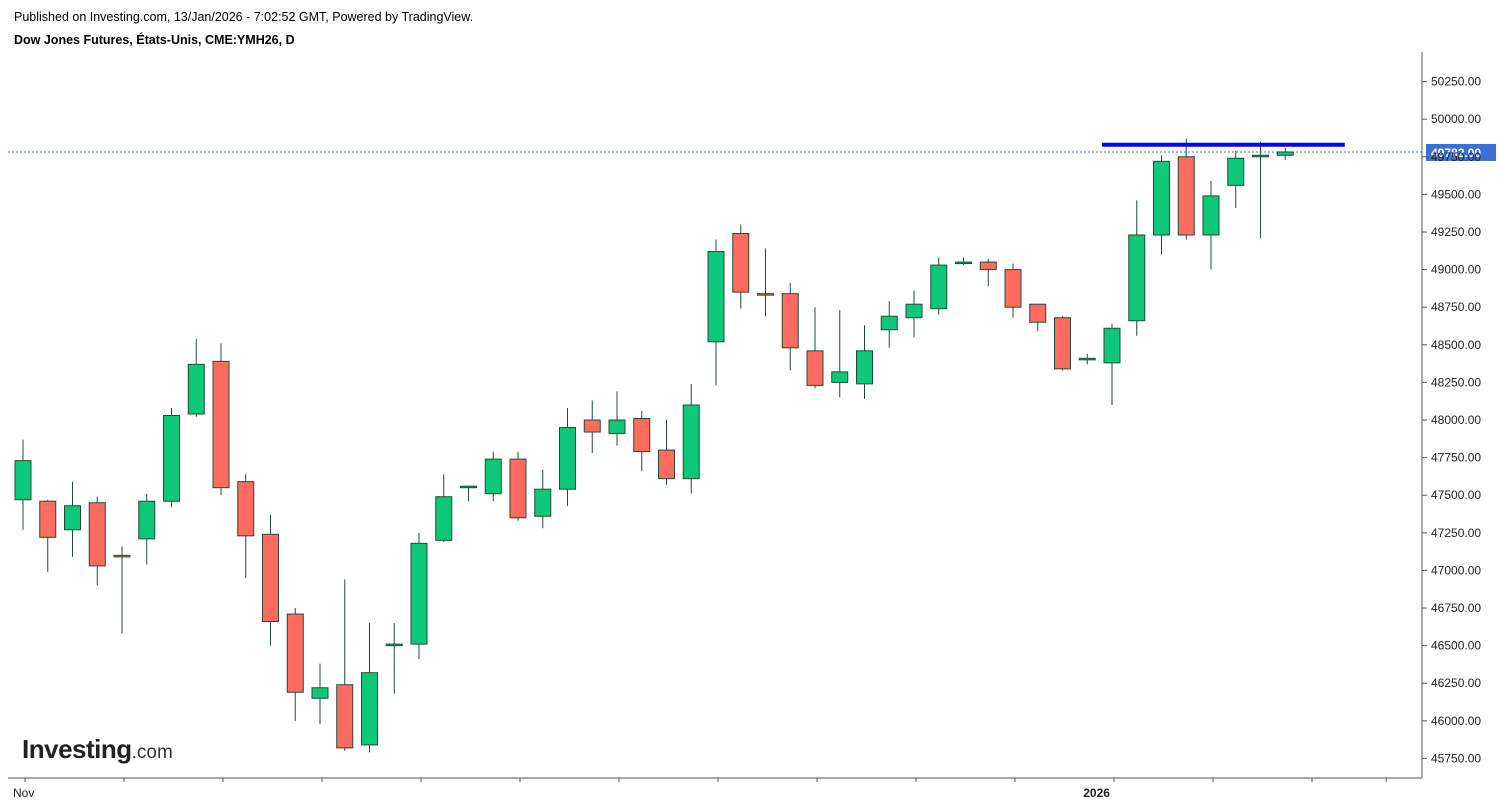 The width and height of the screenshot is (1501, 807). What do you see at coordinates (1456, 533) in the screenshot?
I see `y-tick-label: 47250.00` at bounding box center [1456, 533].